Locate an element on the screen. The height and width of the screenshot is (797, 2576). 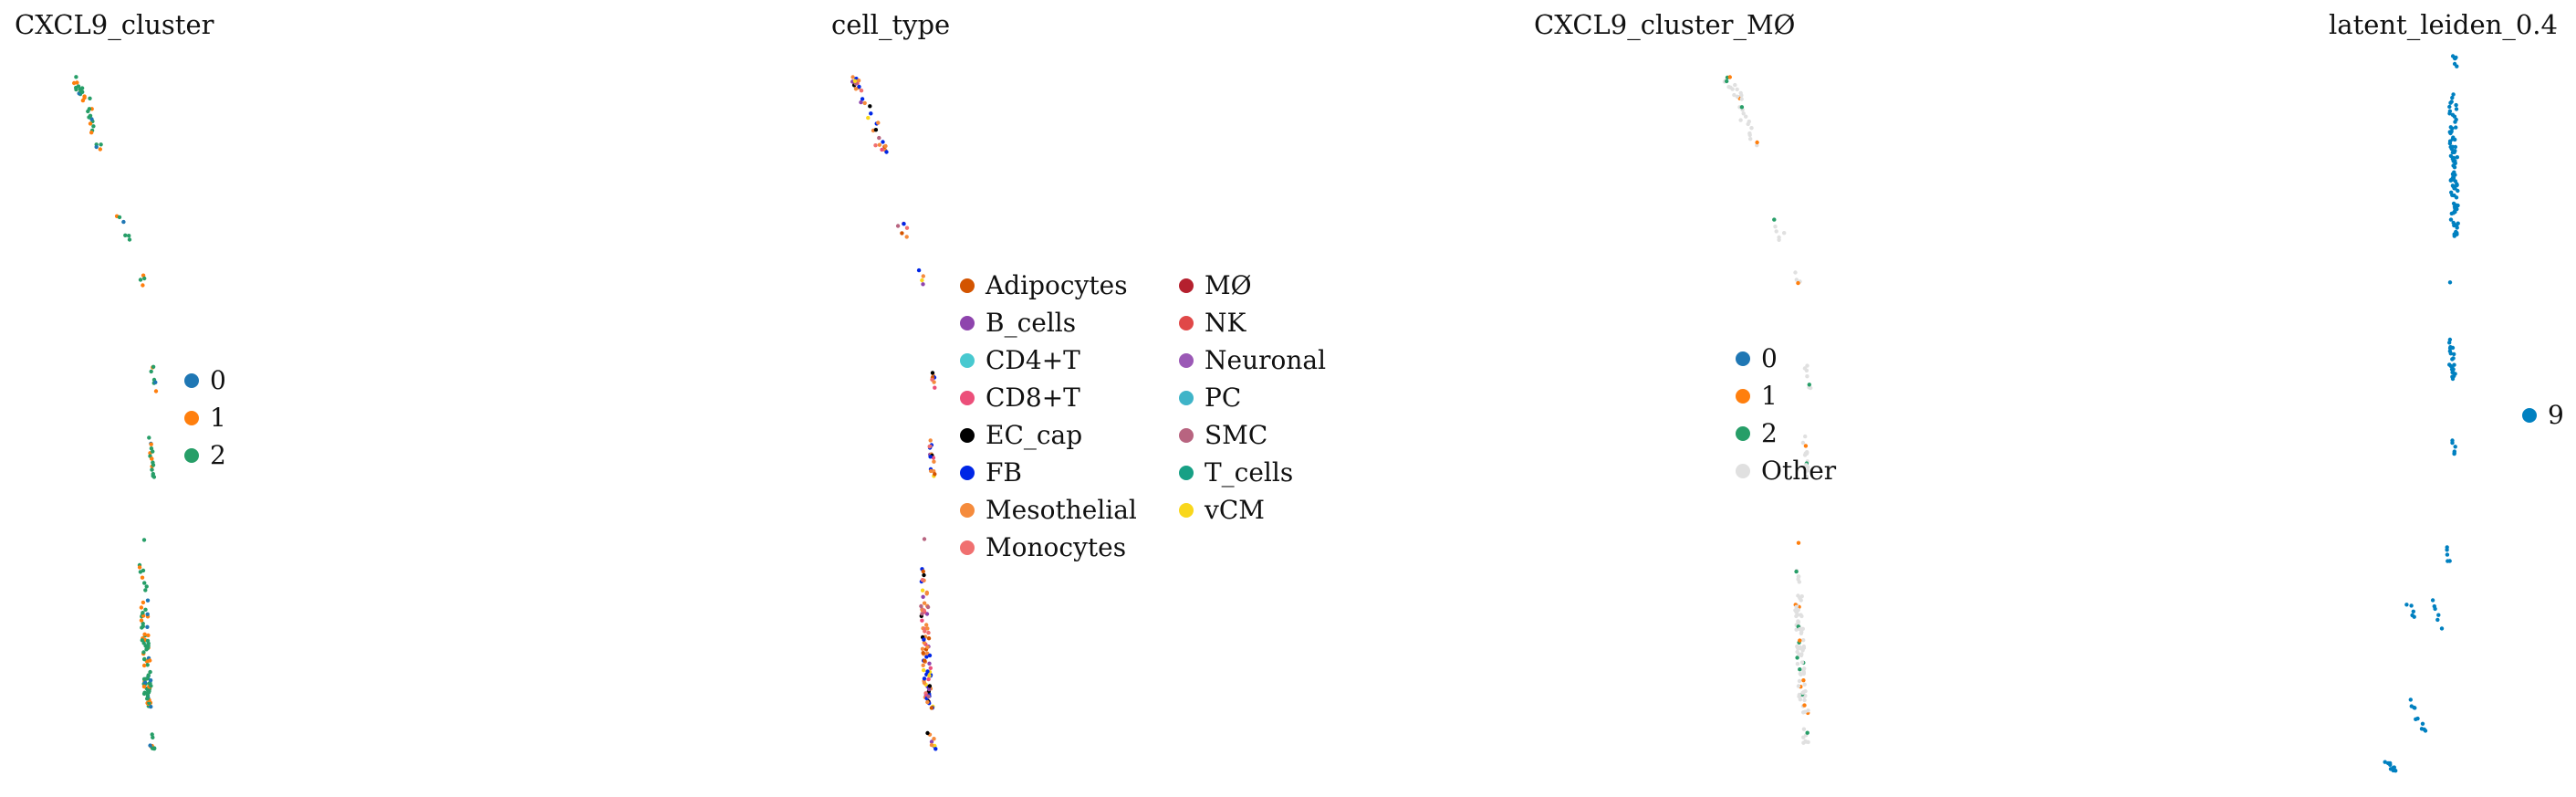
legend-item: 0 is located at coordinates (1757, 358).